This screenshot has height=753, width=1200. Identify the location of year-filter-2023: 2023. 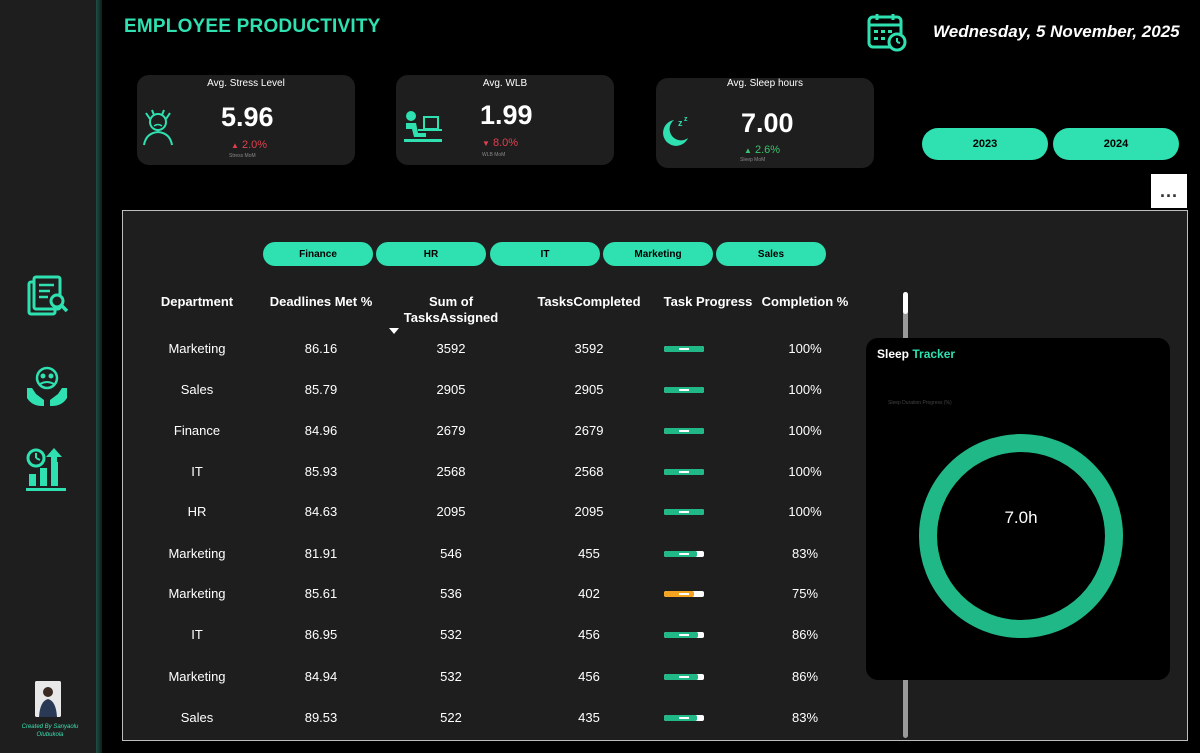
(985, 144).